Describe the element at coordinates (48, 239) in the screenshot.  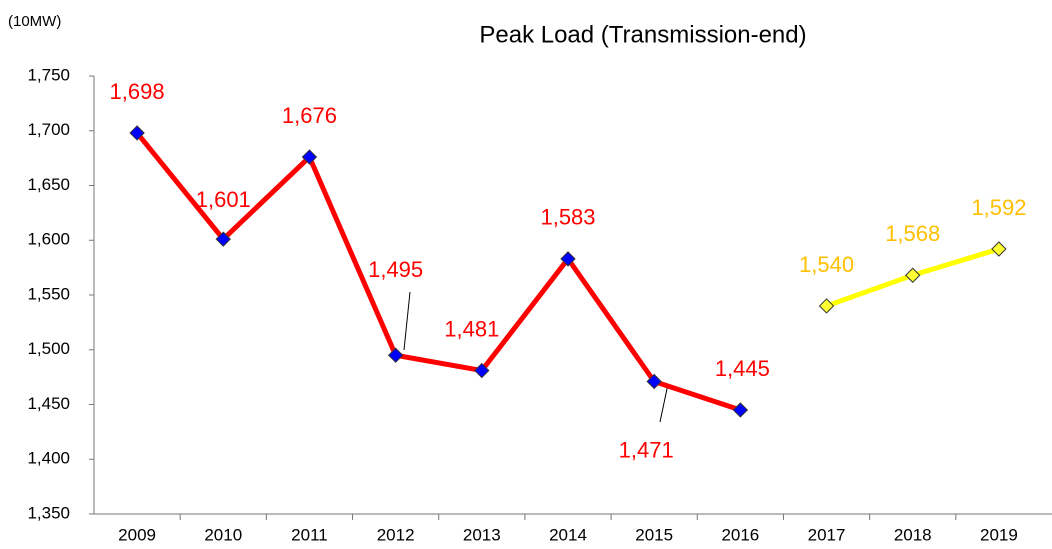
I see `y-tick-label: 1,600` at that location.